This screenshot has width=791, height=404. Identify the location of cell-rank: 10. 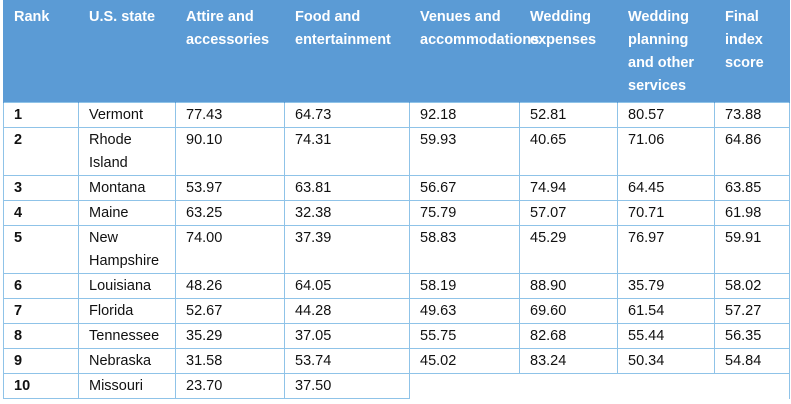
(41, 386).